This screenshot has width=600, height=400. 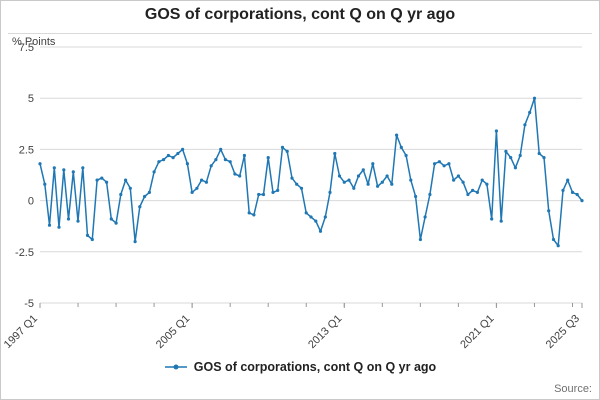 What do you see at coordinates (175, 367) in the screenshot?
I see `legend-line-marker-icon` at bounding box center [175, 367].